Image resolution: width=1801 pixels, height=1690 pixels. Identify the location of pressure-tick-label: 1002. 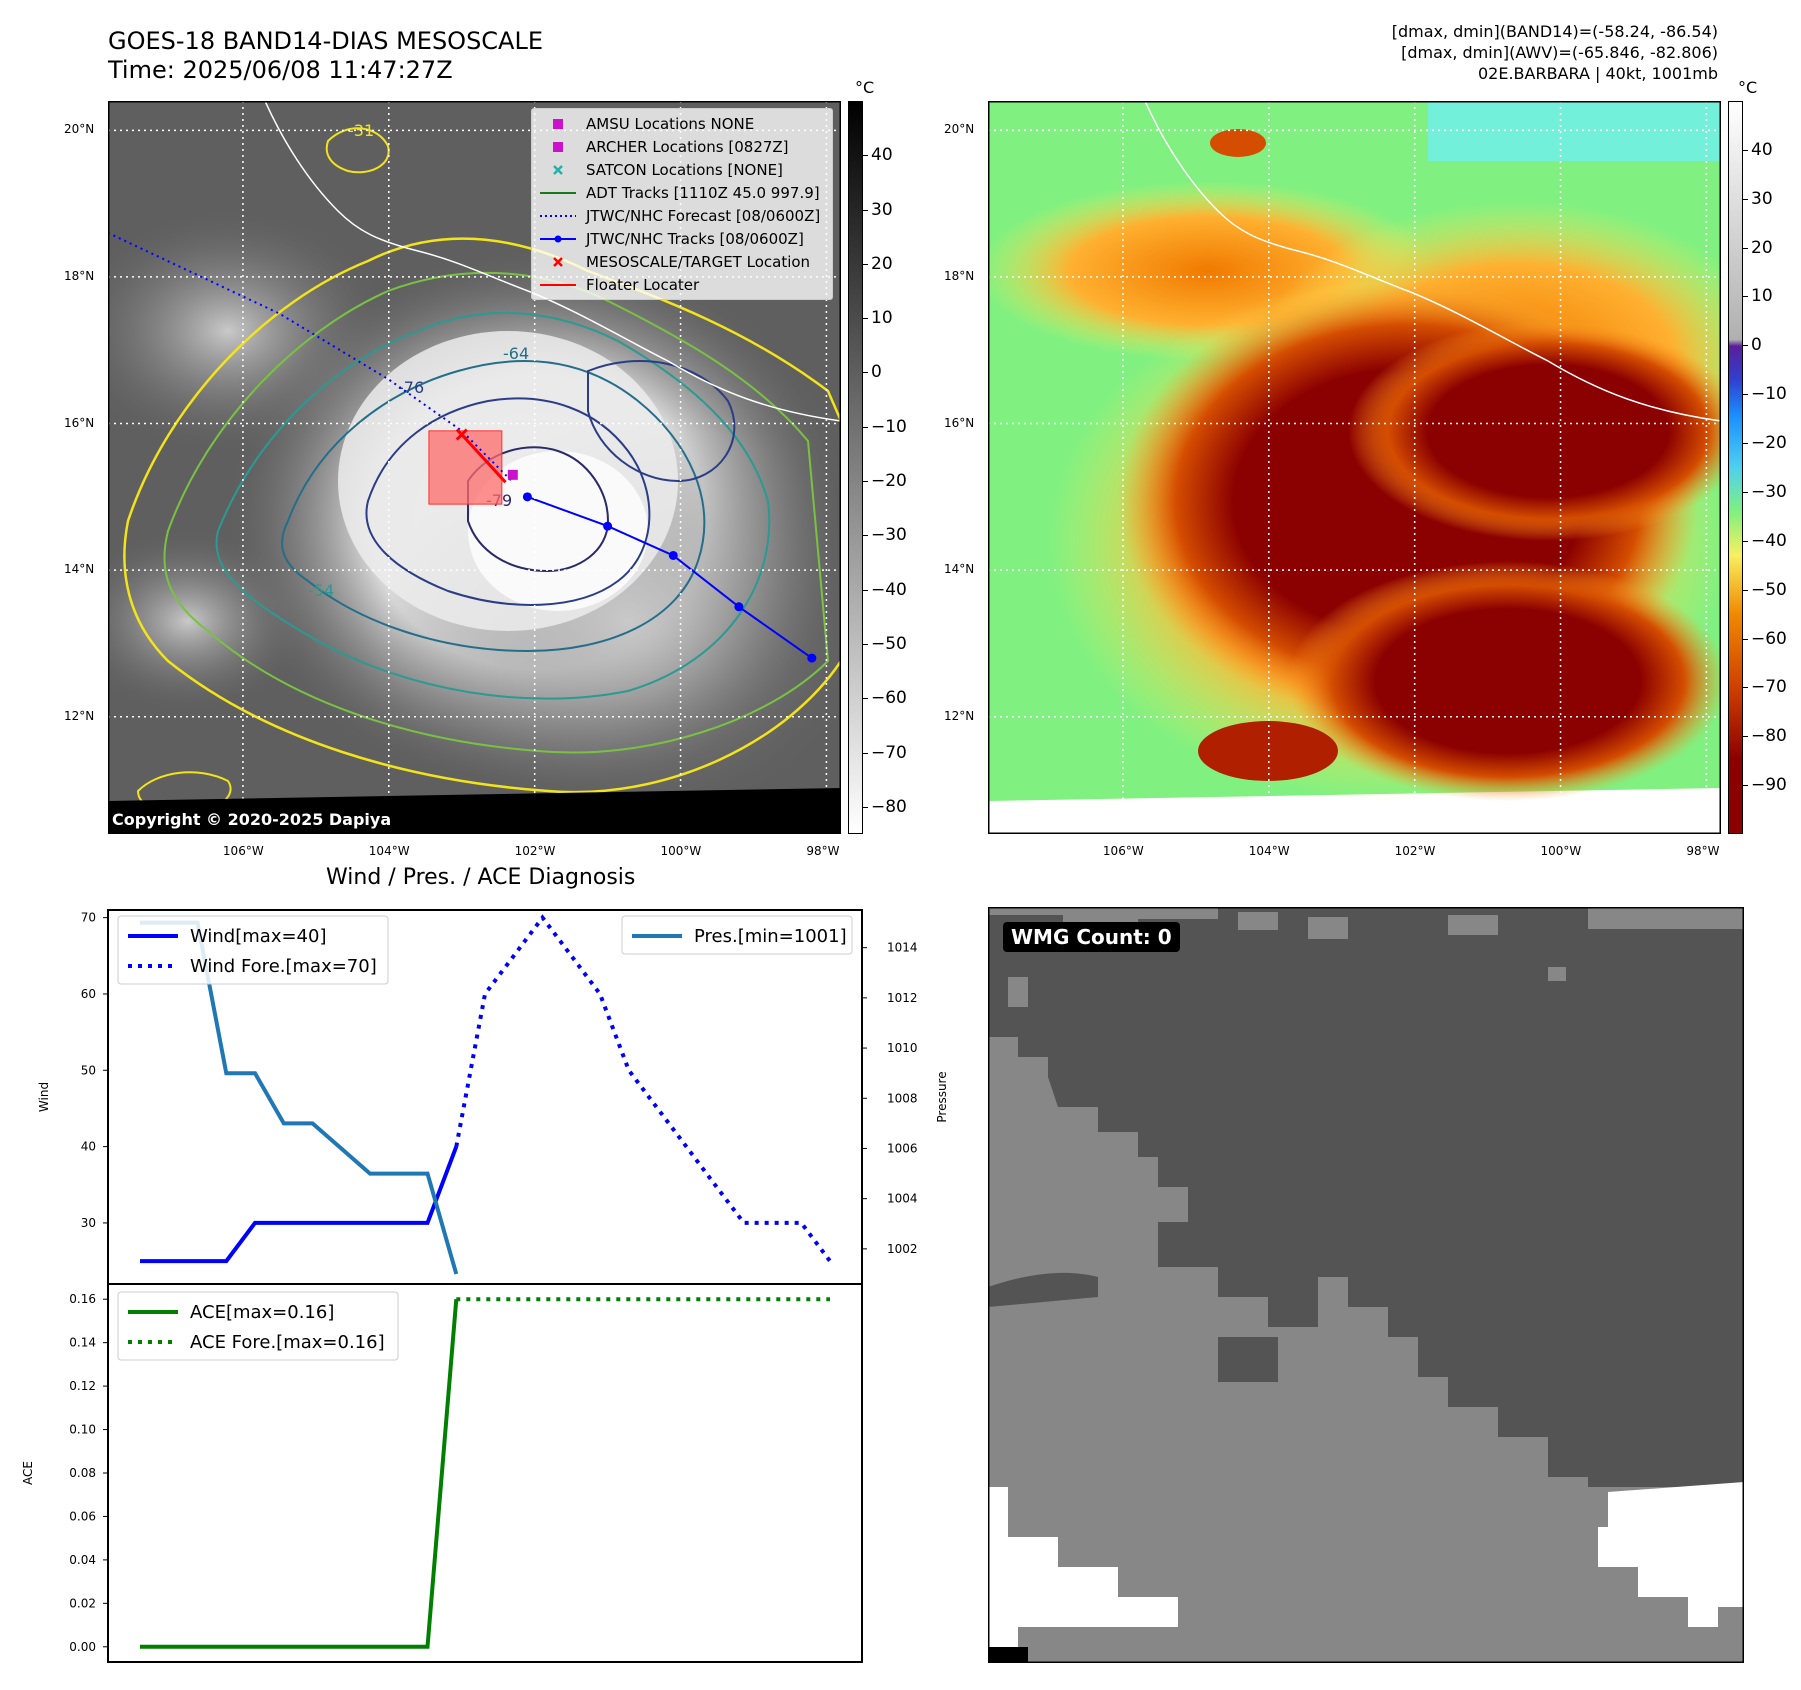
(902, 1249).